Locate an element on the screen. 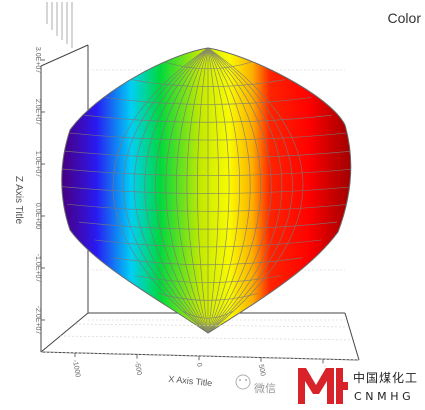  floor-grid is located at coordinates (200, 342).